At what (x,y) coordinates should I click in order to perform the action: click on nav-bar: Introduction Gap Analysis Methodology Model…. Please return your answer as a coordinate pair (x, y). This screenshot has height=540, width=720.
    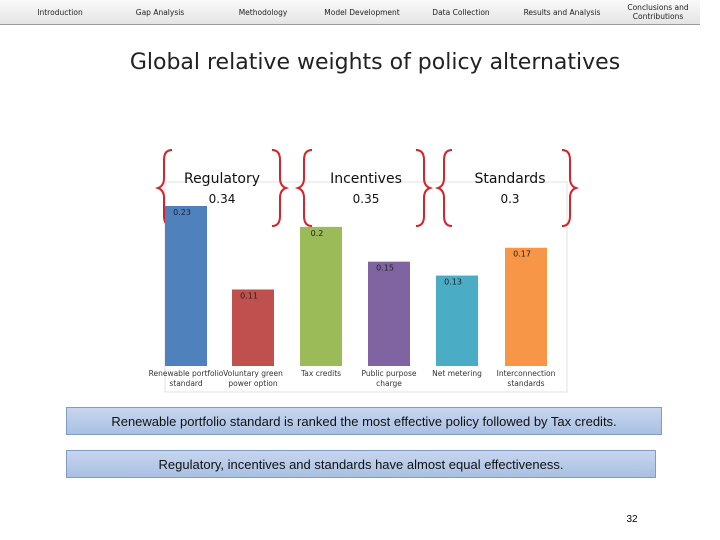
    Looking at the image, I should click on (350, 12).